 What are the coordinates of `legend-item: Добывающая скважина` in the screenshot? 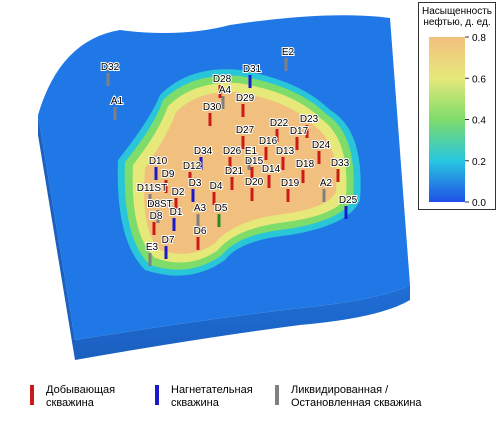 It's located at (88, 397).